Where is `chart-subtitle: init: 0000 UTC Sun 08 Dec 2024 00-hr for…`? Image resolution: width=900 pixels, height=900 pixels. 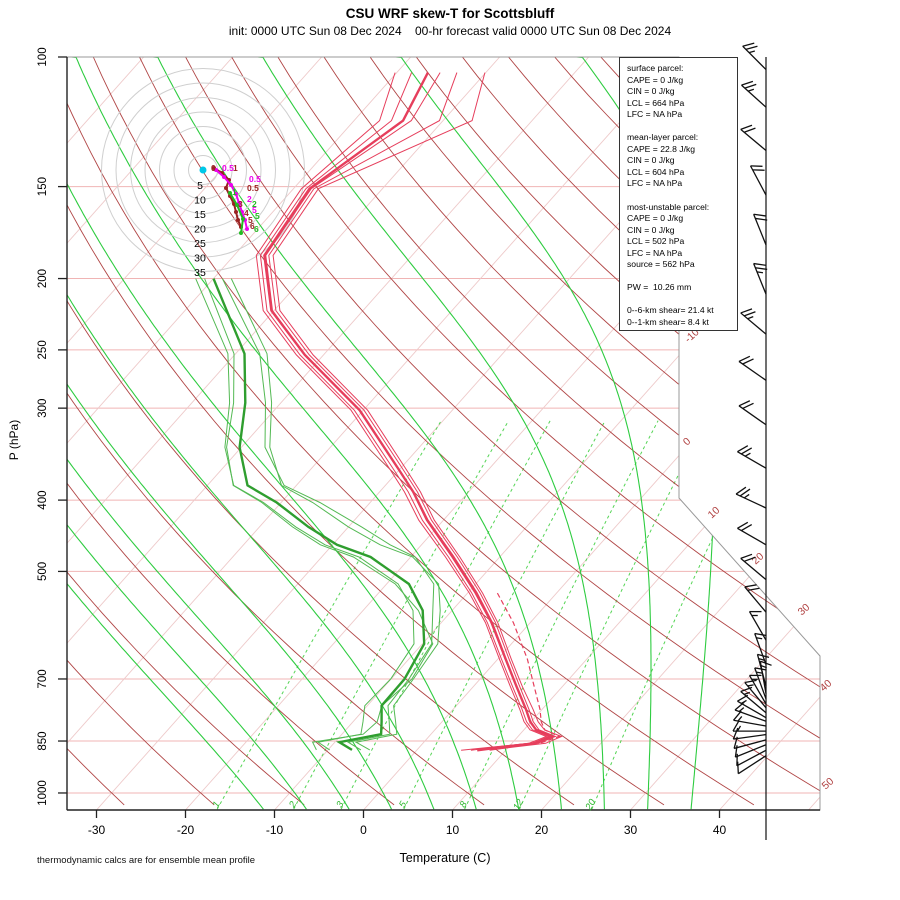 chart-subtitle: init: 0000 UTC Sun 08 Dec 2024 00-hr for… is located at coordinates (450, 31).